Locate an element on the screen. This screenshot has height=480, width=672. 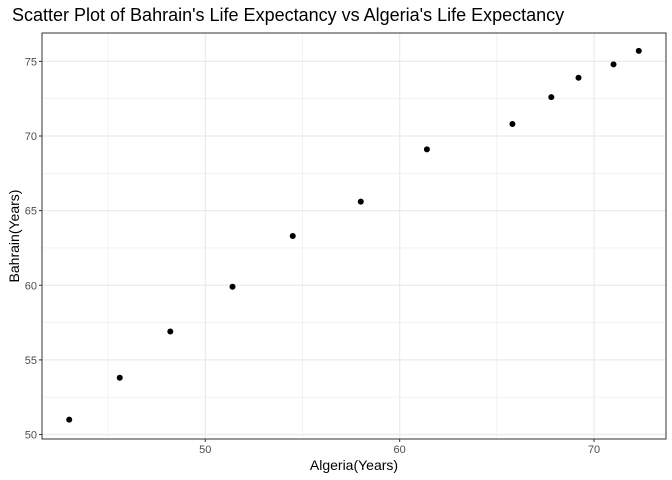
y-axis-title: Bahrain(Years) is located at coordinates (14, 236).